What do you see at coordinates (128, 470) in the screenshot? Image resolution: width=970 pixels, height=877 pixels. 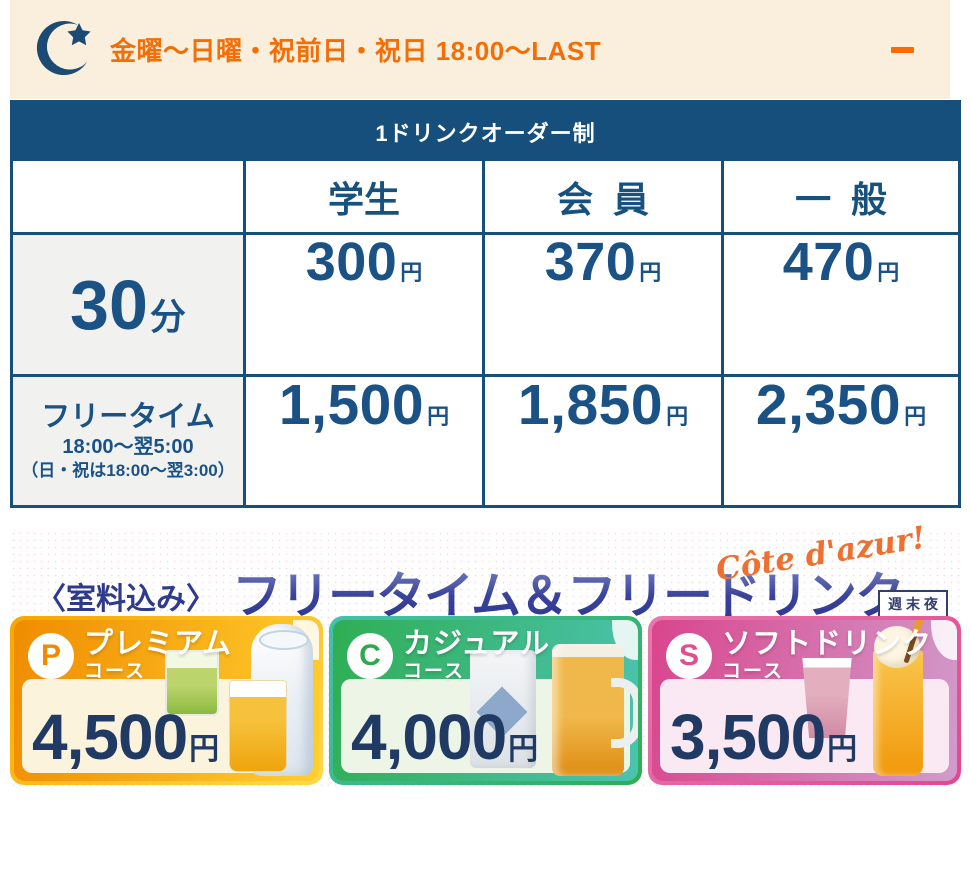 I see `freetime-note: （日・祝は18:00〜翌3:00）` at bounding box center [128, 470].